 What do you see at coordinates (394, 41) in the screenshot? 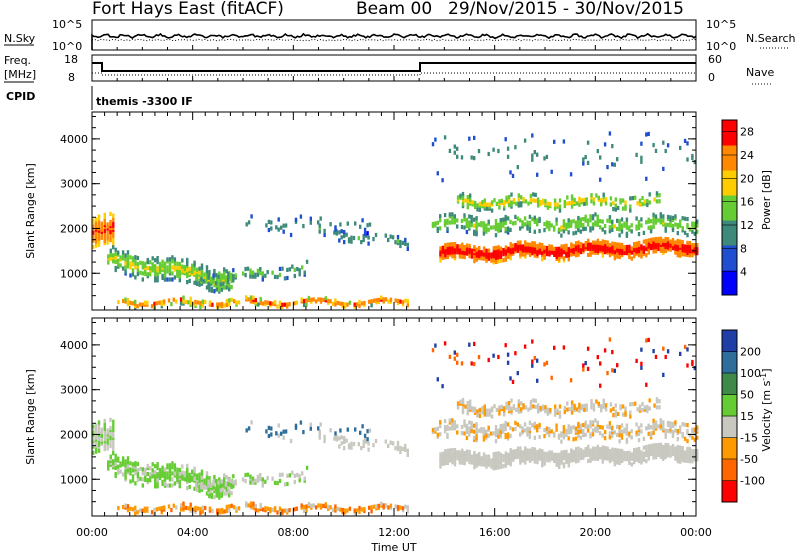
I see `nsky-trace` at bounding box center [394, 41].